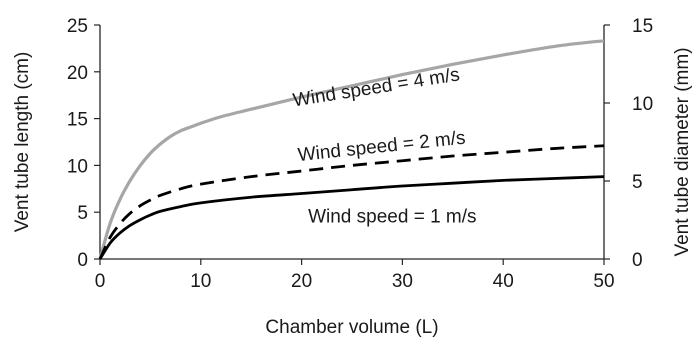  I want to click on y2-tick-label: 15, so click(642, 26).